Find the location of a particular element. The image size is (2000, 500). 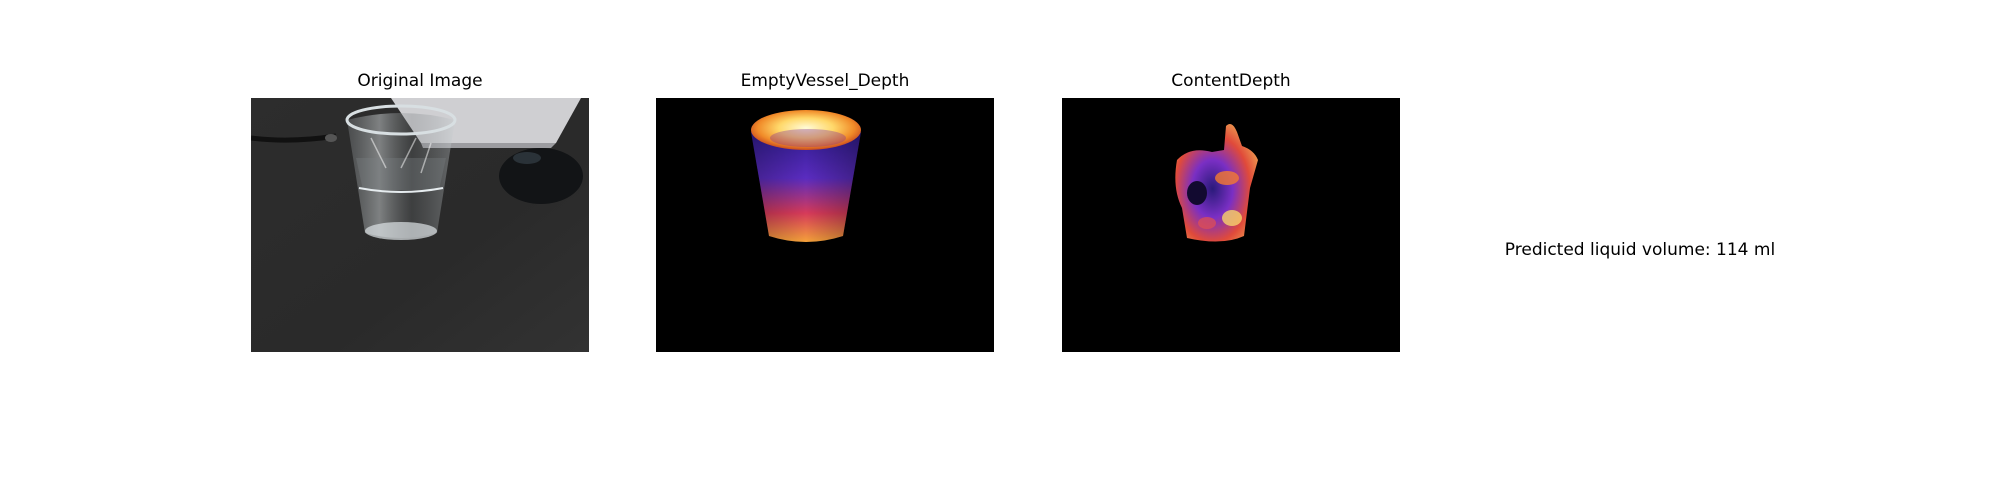

panel-title: ContentDepth is located at coordinates (1231, 81).